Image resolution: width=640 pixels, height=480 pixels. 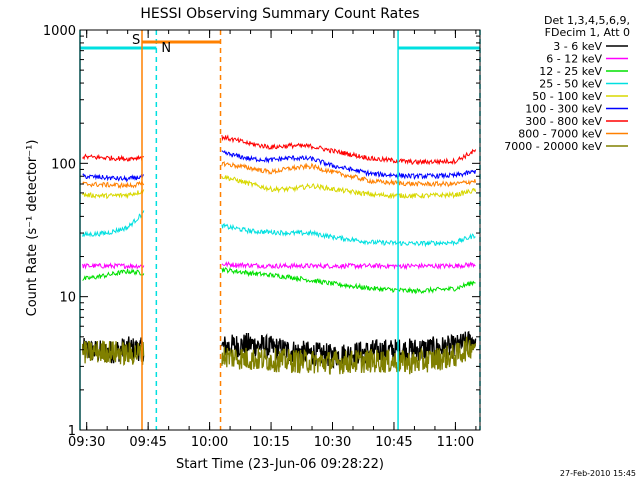 What do you see at coordinates (86, 442) in the screenshot?
I see `x-tick-label-0: 09:30` at bounding box center [86, 442].